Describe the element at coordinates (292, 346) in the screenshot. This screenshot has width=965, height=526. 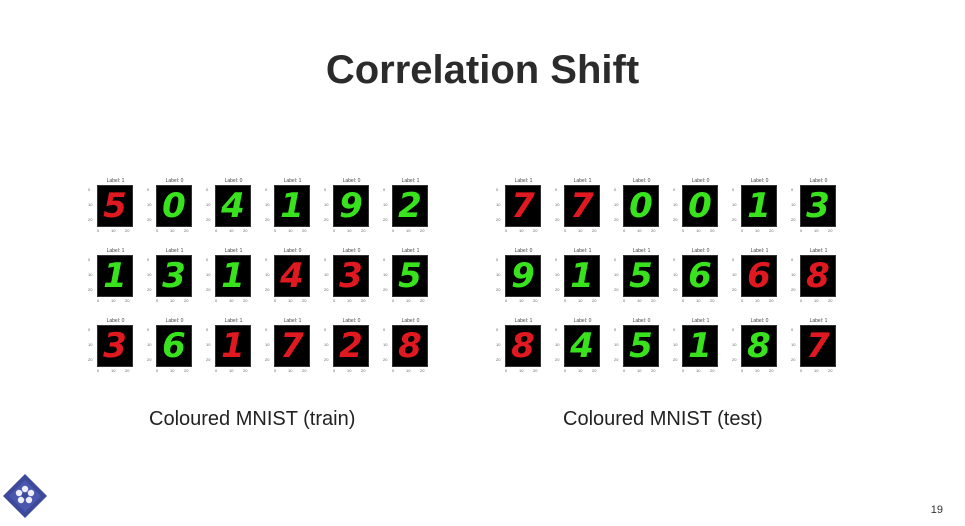
I see `digit-image: 7` at that location.